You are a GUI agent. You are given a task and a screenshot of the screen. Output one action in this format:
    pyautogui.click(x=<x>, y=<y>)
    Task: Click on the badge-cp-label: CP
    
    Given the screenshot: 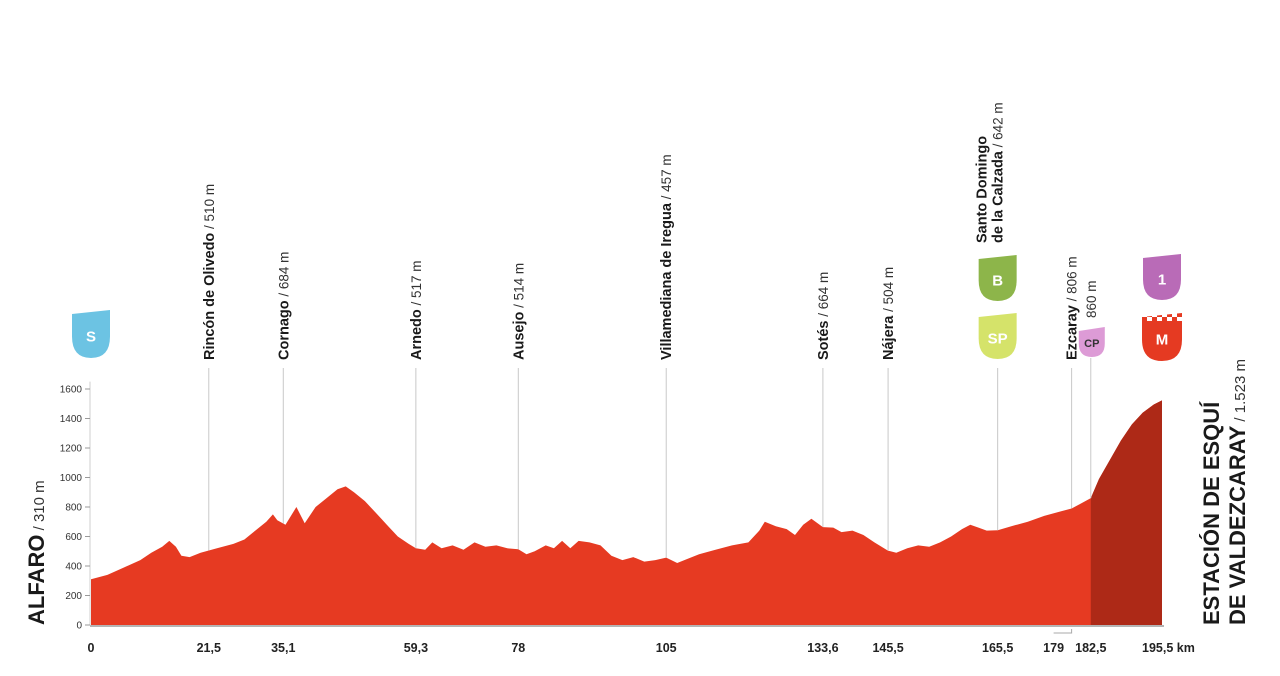 What is the action you would take?
    pyautogui.click(x=1091, y=344)
    